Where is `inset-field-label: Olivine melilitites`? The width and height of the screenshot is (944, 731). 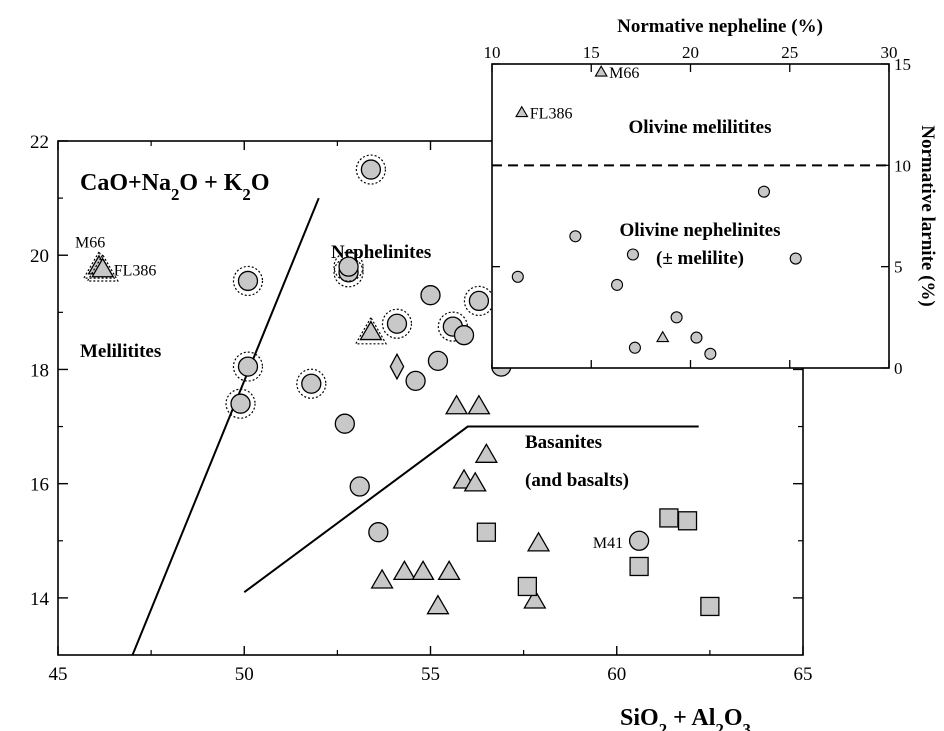
inset-field-label: Olivine melilitites is located at coordinates (699, 127).